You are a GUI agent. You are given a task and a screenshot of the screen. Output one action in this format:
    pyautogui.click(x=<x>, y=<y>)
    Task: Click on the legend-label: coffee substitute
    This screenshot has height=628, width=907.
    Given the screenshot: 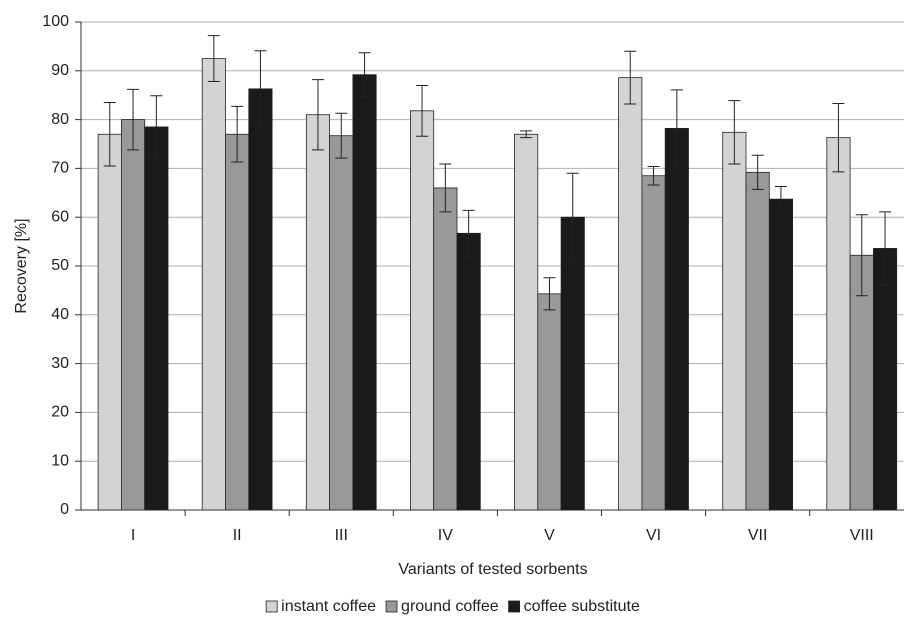 What is the action you would take?
    pyautogui.click(x=582, y=606)
    